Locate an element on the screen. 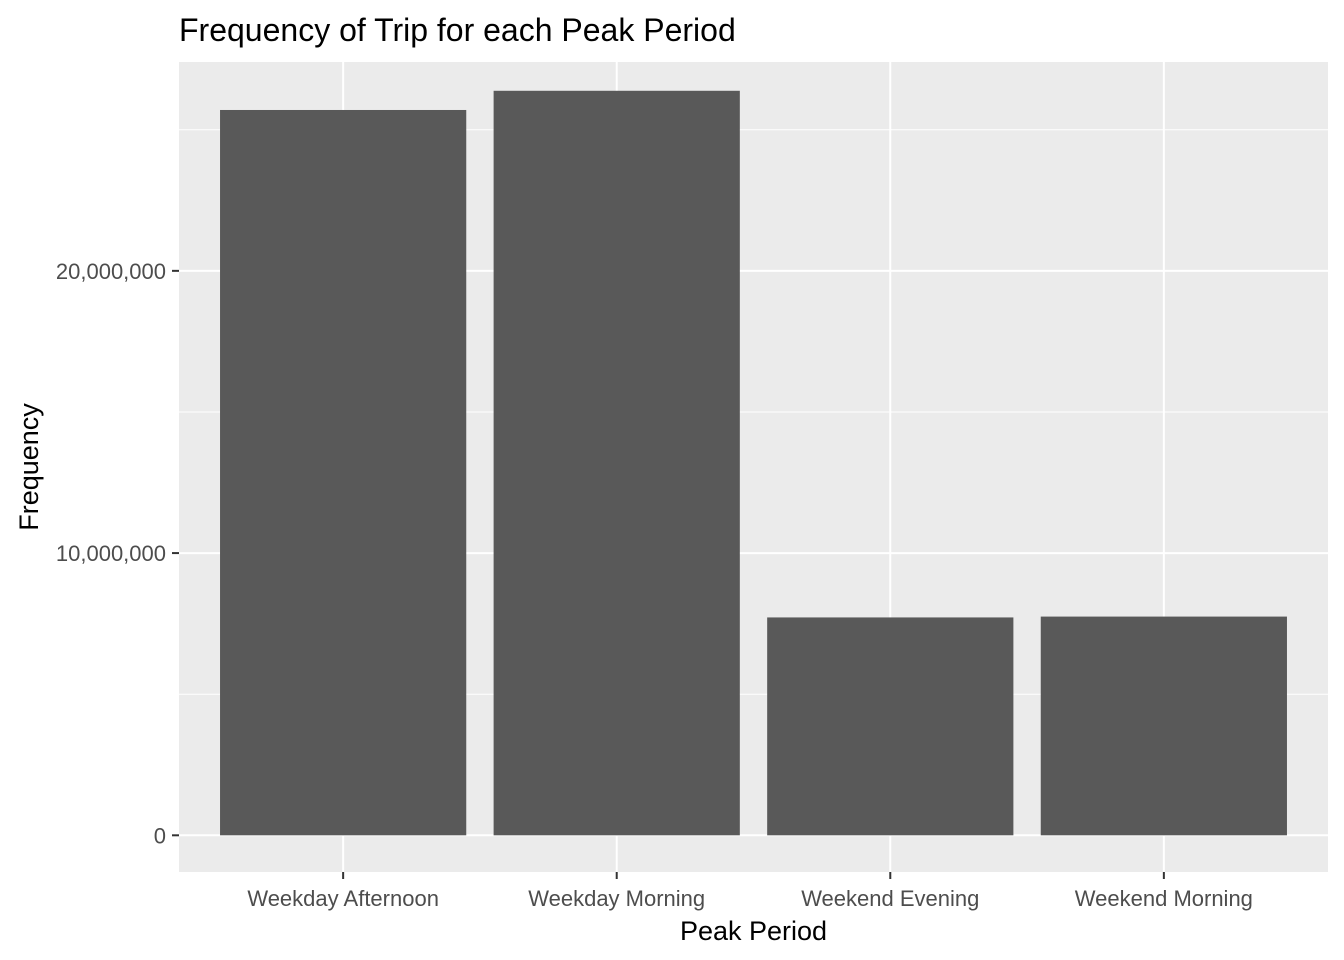 Image resolution: width=1344 pixels, height=960 pixels. y-tick-label: 0 is located at coordinates (160, 835).